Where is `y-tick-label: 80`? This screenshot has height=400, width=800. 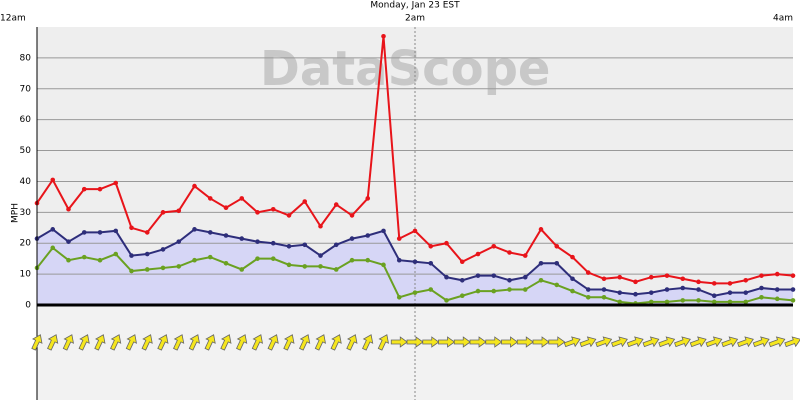
y-tick-label: 80 is located at coordinates (26, 58).